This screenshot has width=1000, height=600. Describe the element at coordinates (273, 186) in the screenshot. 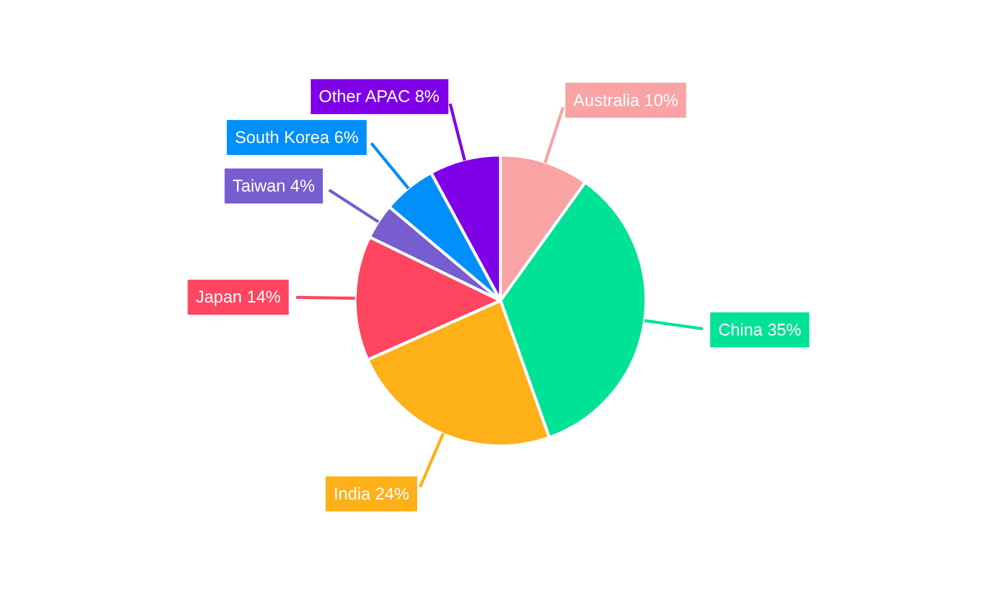

I see `slice-label: Taiwan 4%` at that location.